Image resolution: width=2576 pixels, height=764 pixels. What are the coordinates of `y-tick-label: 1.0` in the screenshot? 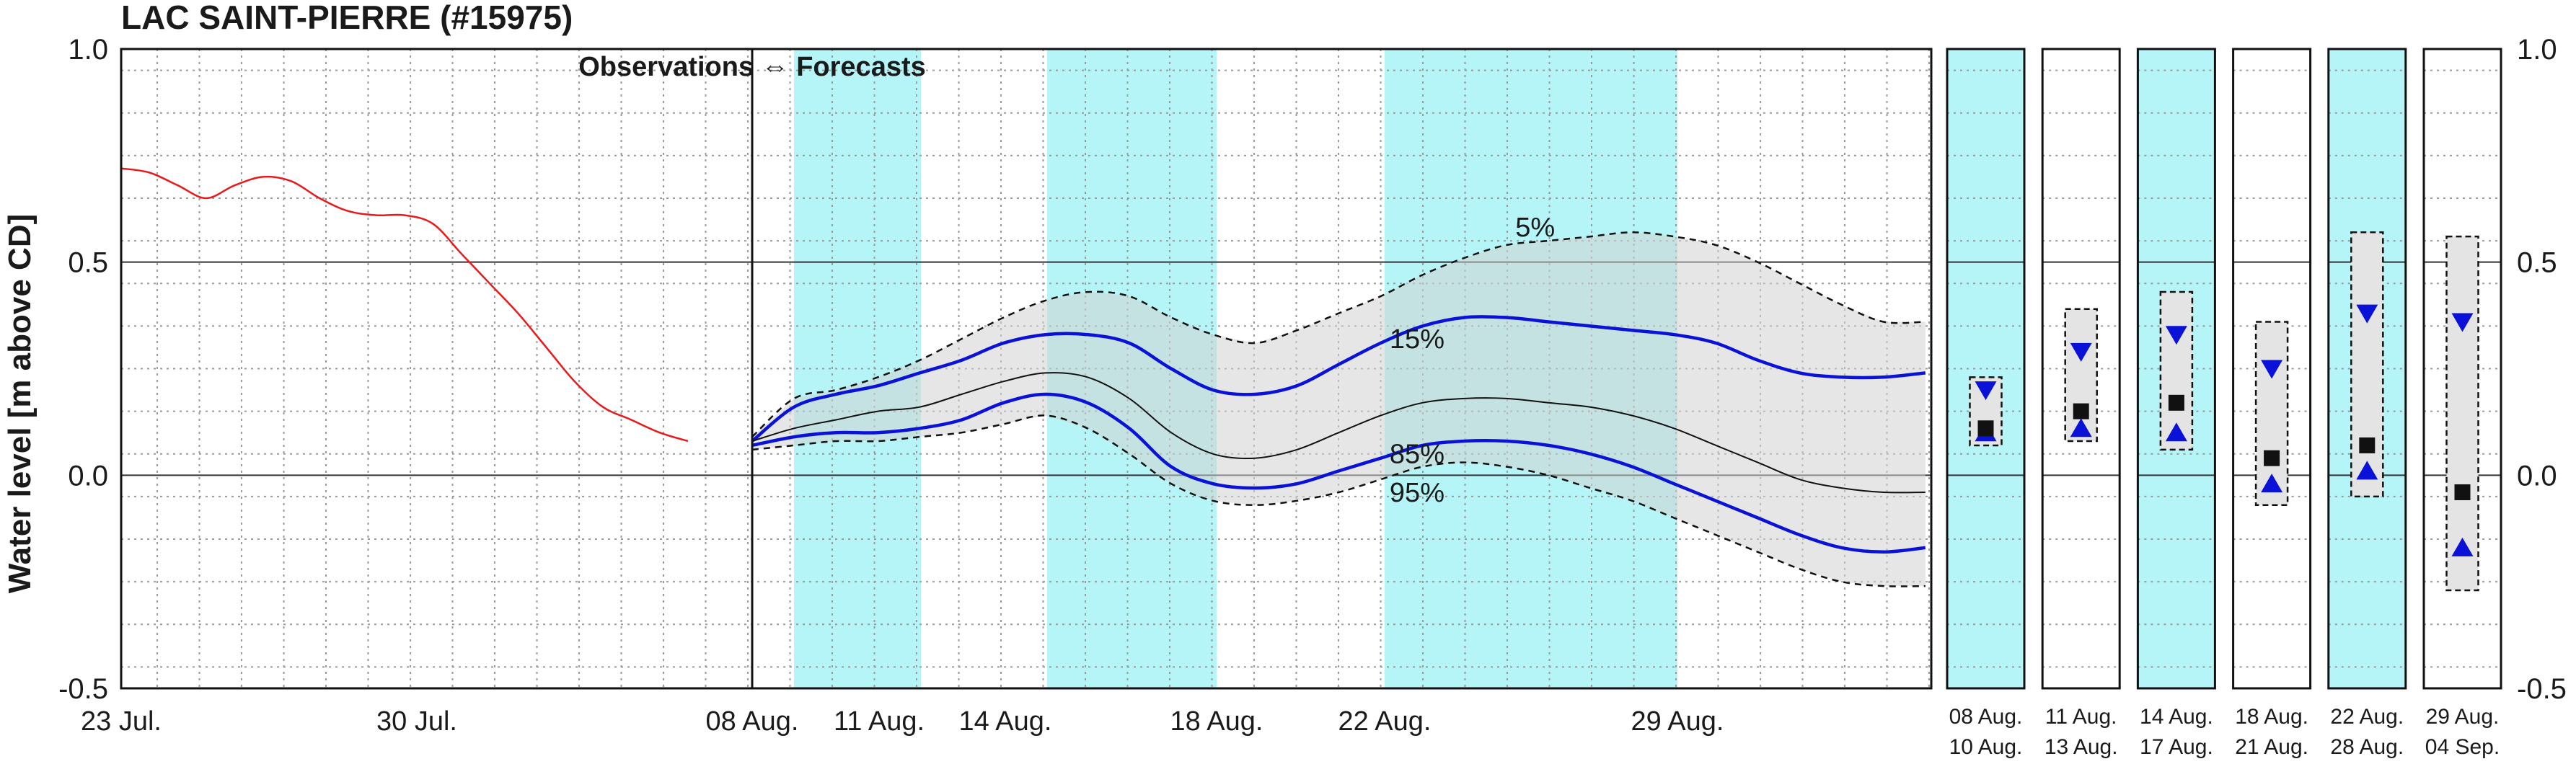 It's located at (88, 50).